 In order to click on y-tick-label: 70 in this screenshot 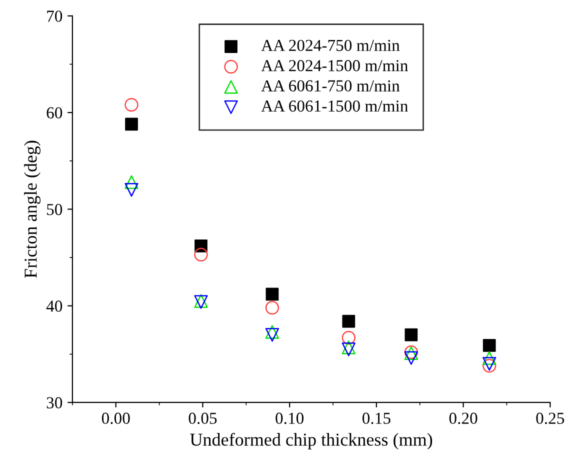, I will do `click(54, 16)`.